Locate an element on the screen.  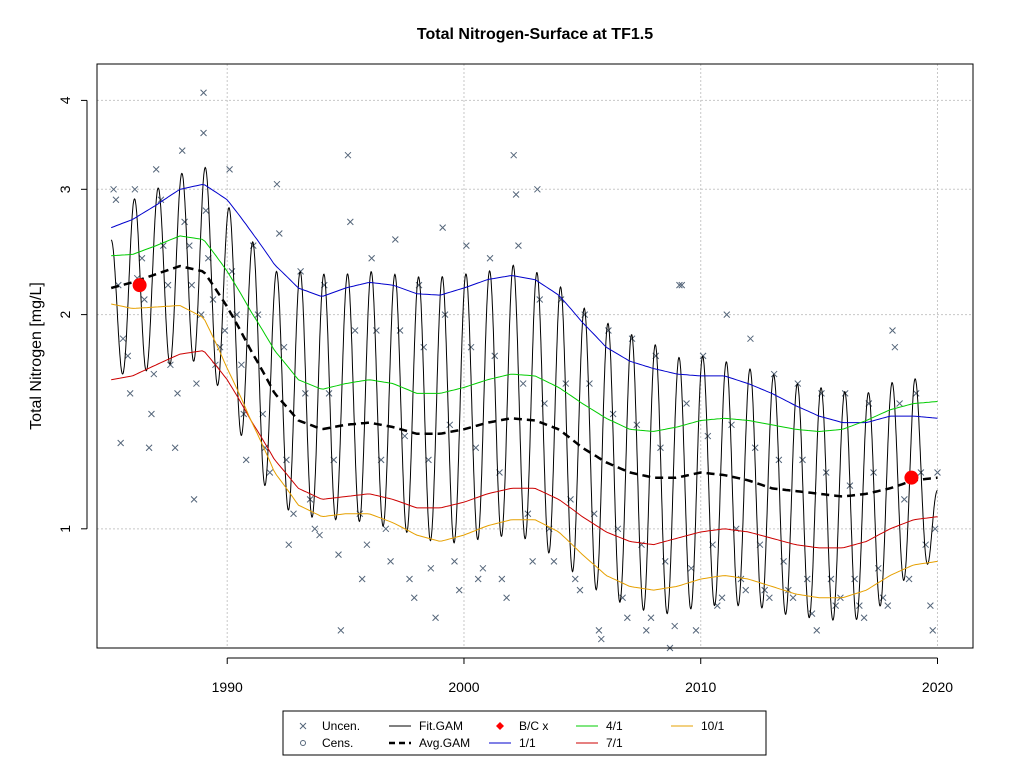
legend-symbol-circle is located at coordinates (303, 743).